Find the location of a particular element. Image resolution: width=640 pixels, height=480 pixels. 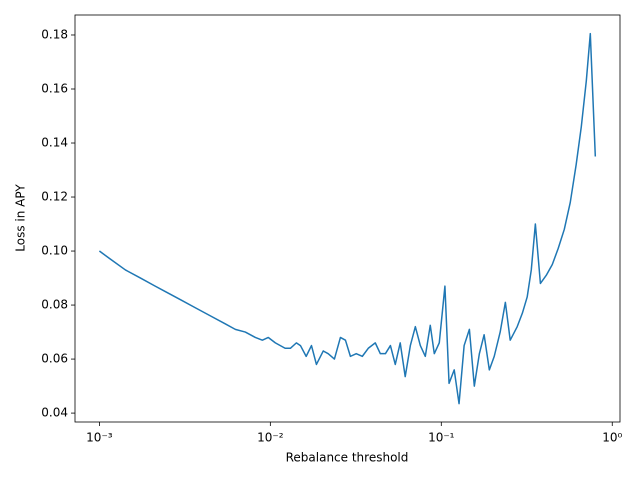

y-tick-label: 0.06 is located at coordinates (54, 359).